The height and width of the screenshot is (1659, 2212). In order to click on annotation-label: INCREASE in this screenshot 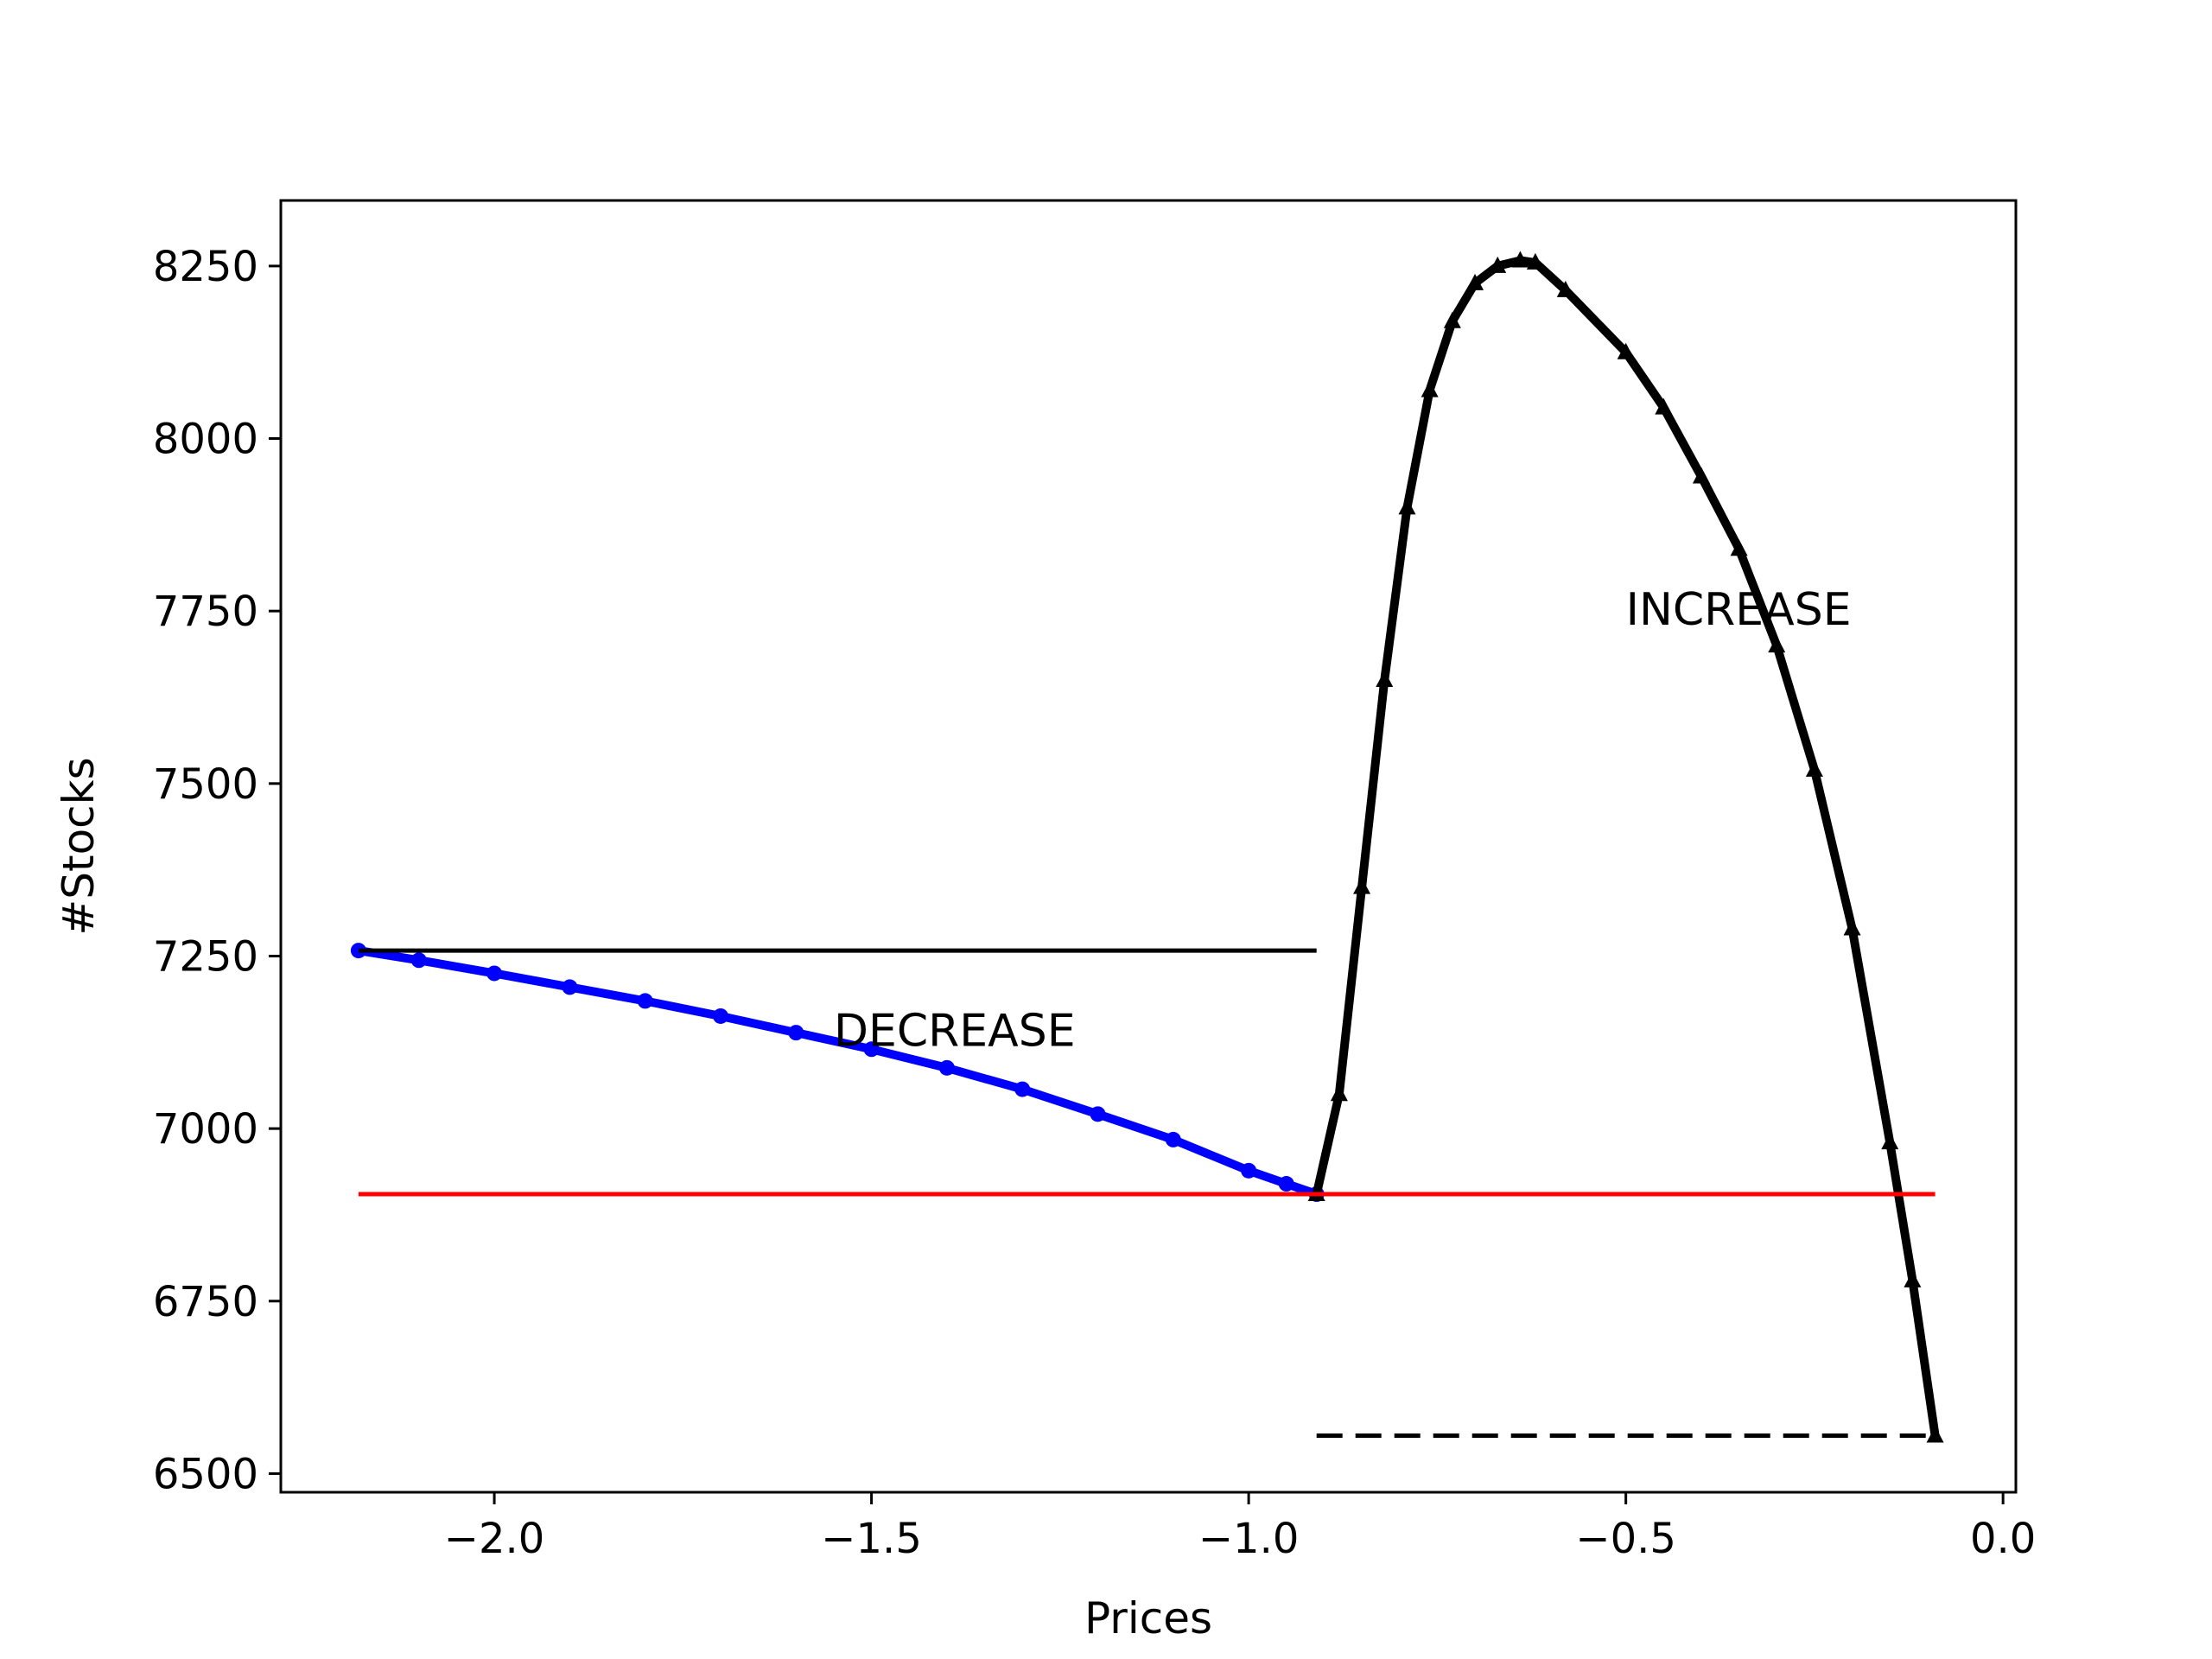, I will do `click(1739, 610)`.